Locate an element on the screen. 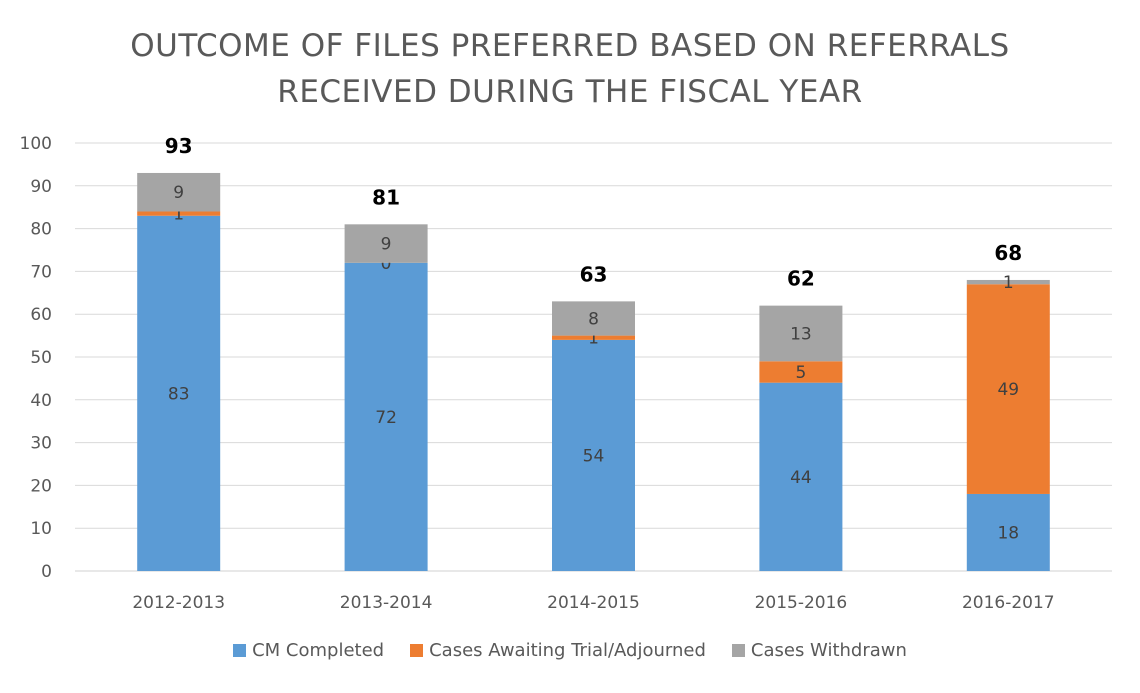 The height and width of the screenshot is (693, 1140). x-tick-label: 2014-2015 is located at coordinates (593, 603).